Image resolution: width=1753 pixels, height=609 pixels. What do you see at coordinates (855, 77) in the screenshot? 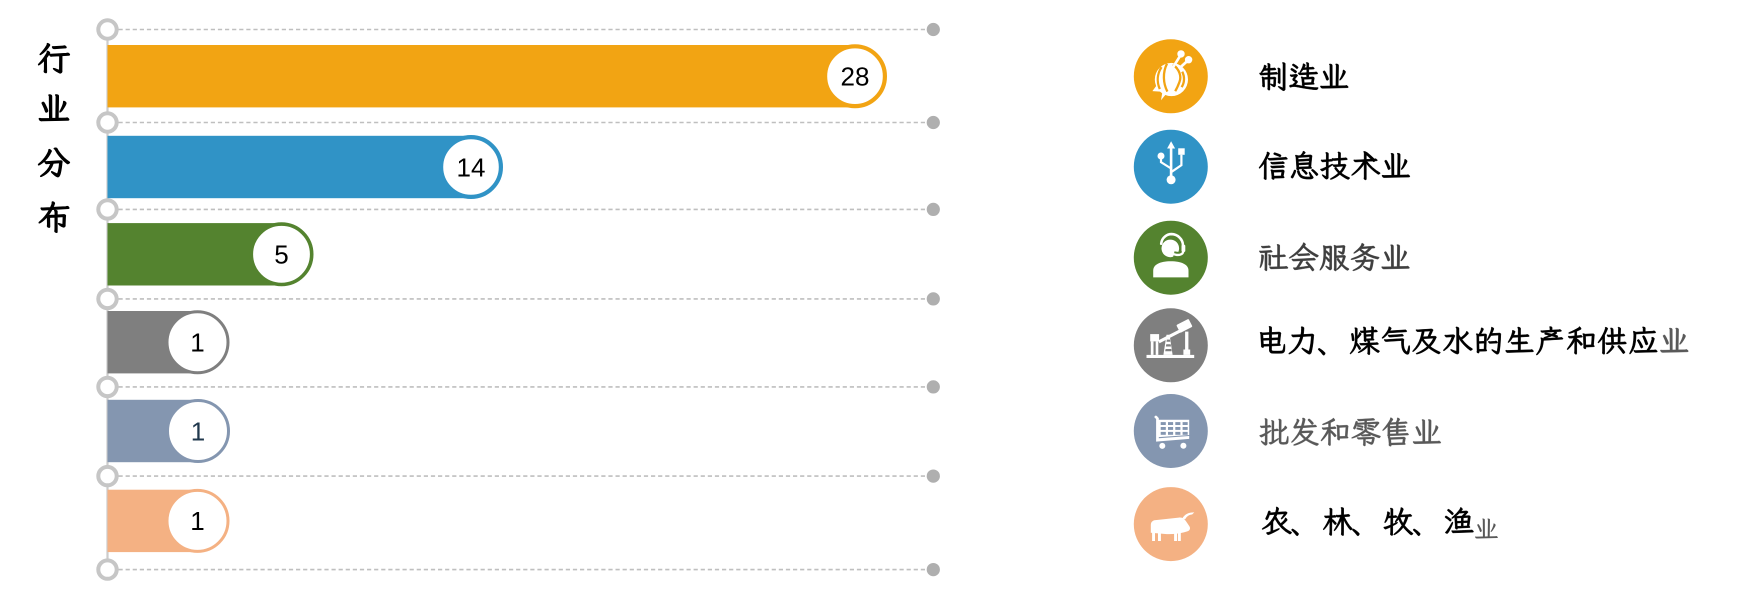
I see `svg-text: 28` at bounding box center [855, 77].